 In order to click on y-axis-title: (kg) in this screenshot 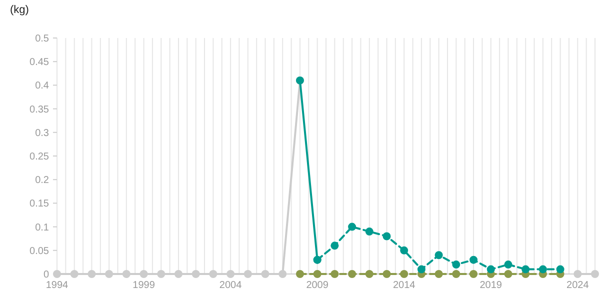, I will do `click(19, 10)`.